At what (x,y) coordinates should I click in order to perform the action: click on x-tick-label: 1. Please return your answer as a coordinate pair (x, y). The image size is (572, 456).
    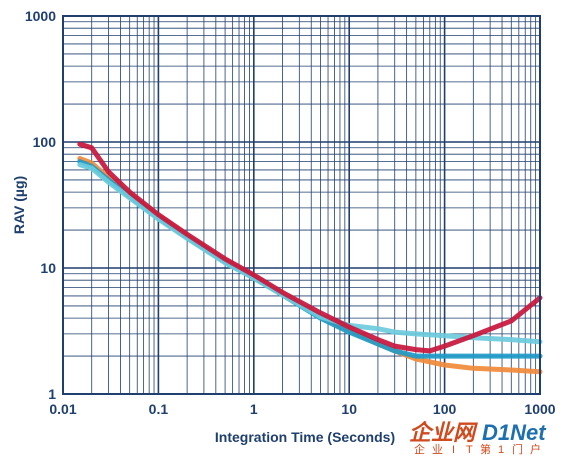
    Looking at the image, I should click on (254, 409).